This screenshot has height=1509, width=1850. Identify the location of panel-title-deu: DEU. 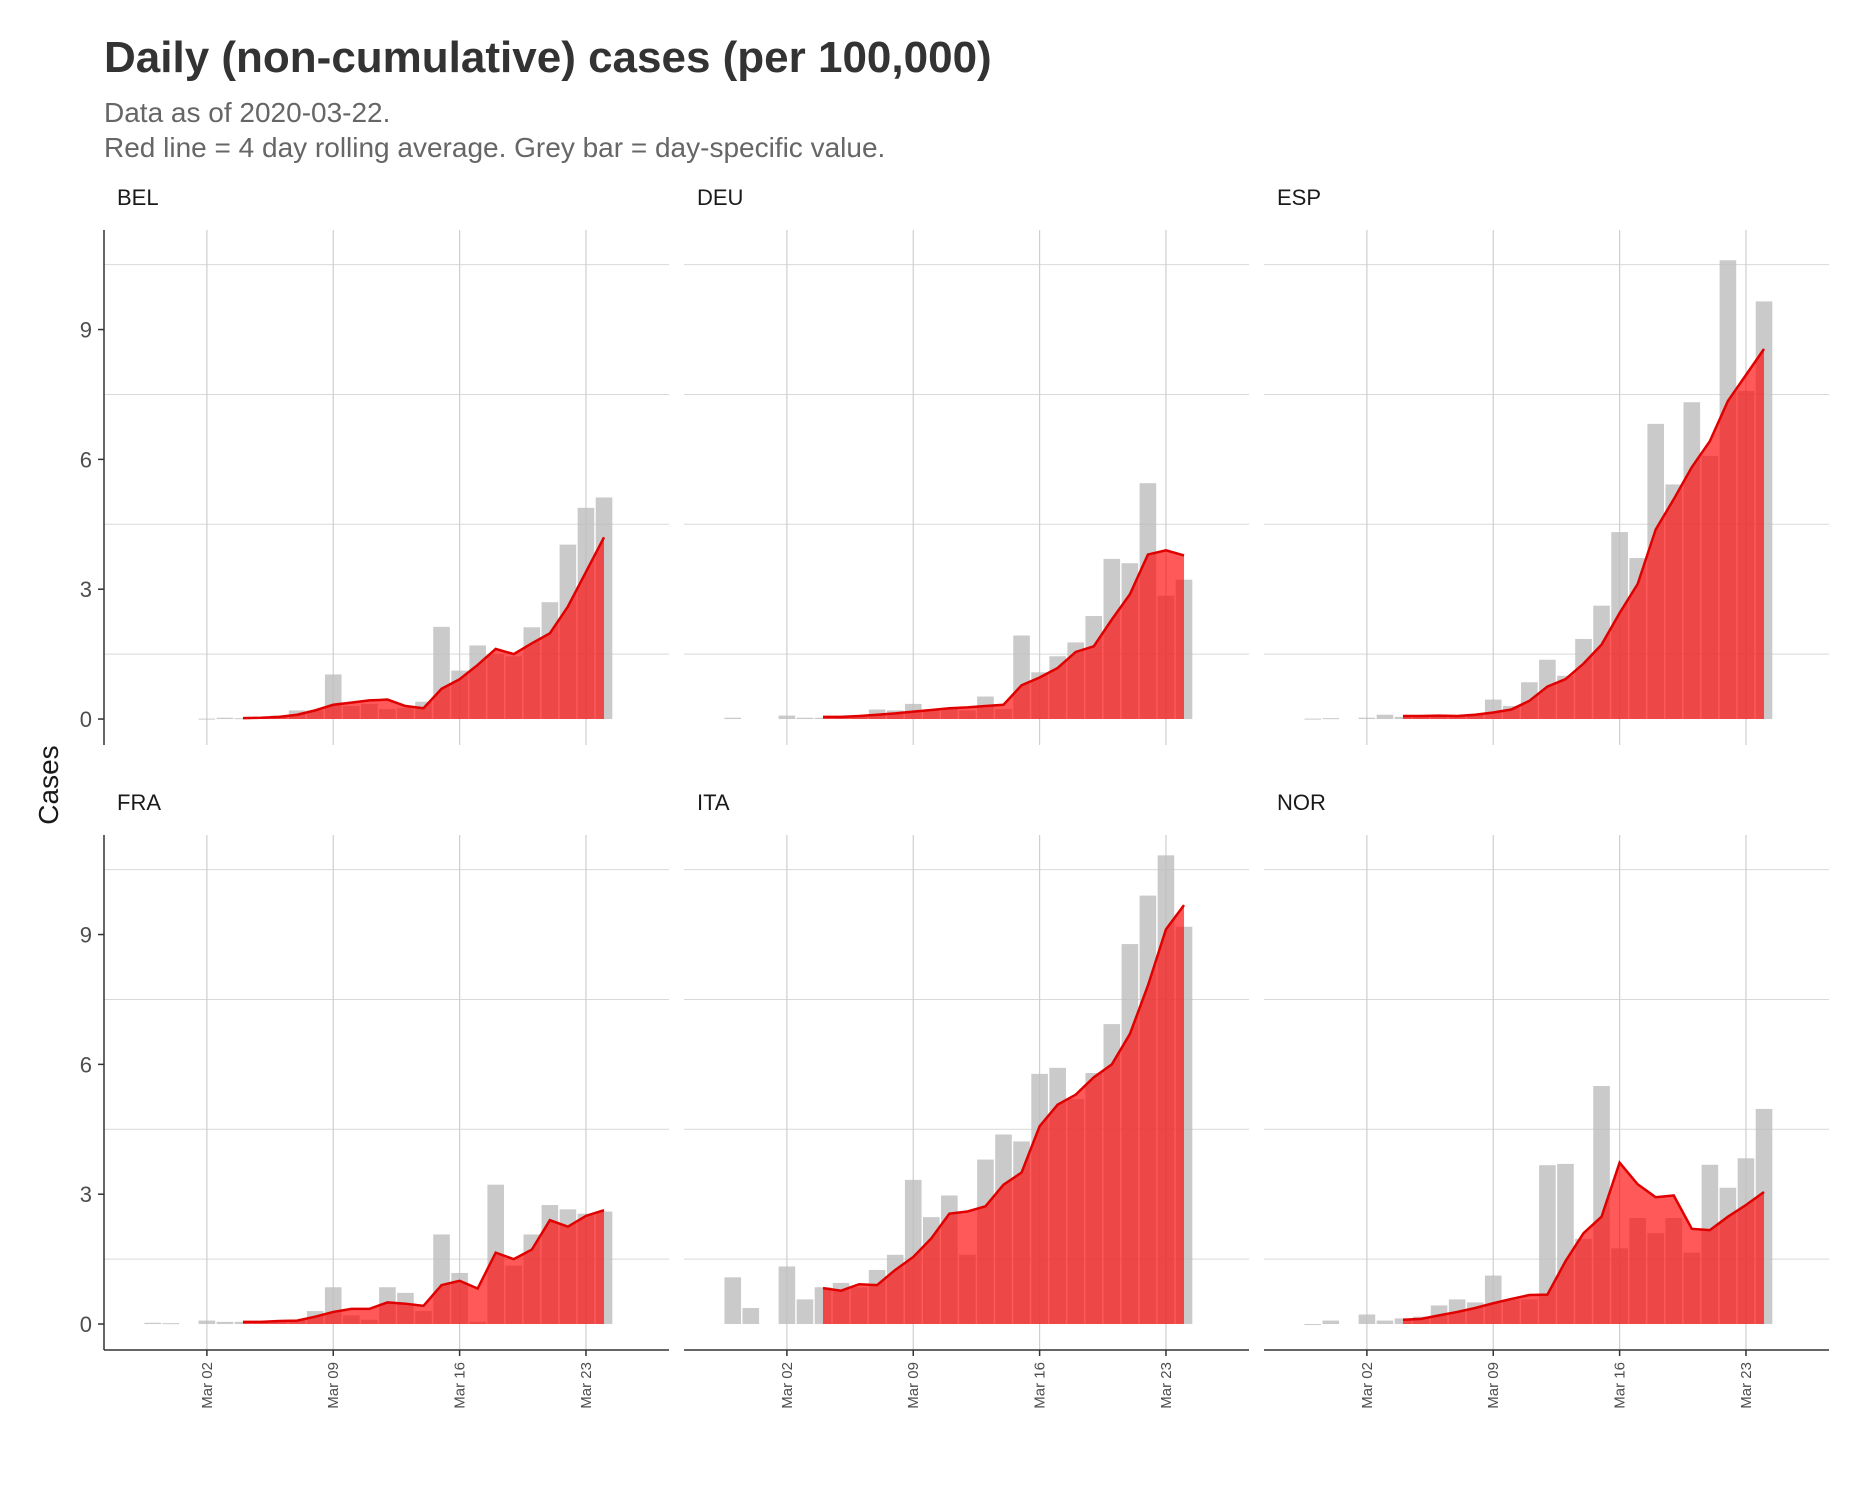
(720, 197).